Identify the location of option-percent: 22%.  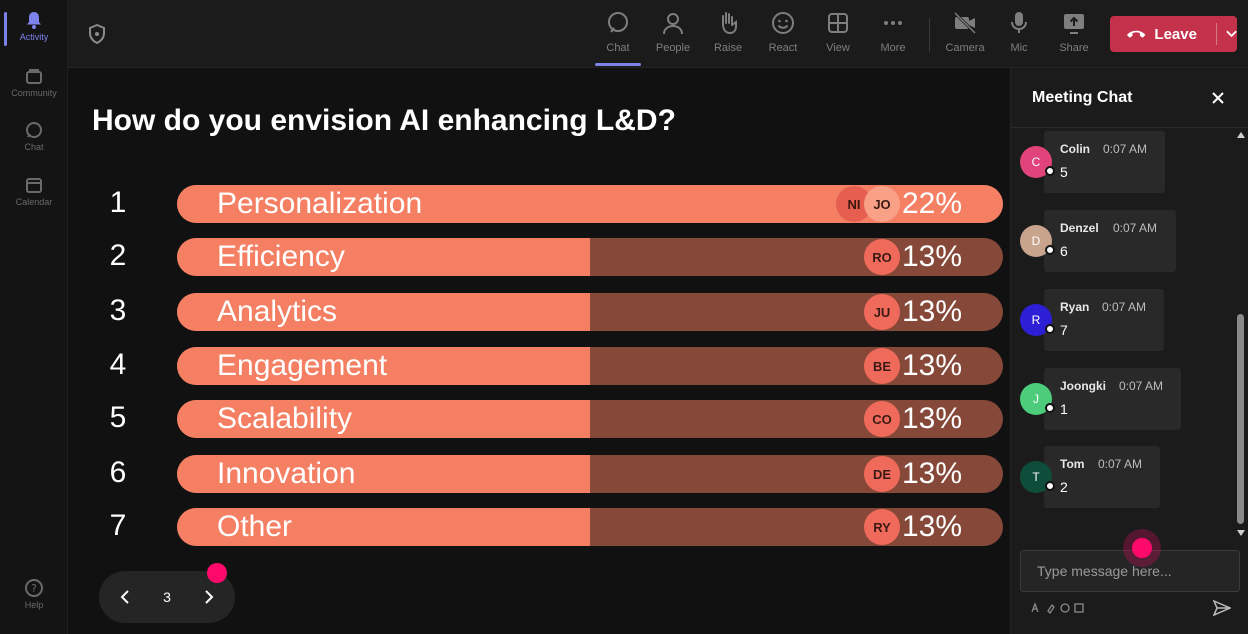
(931, 203).